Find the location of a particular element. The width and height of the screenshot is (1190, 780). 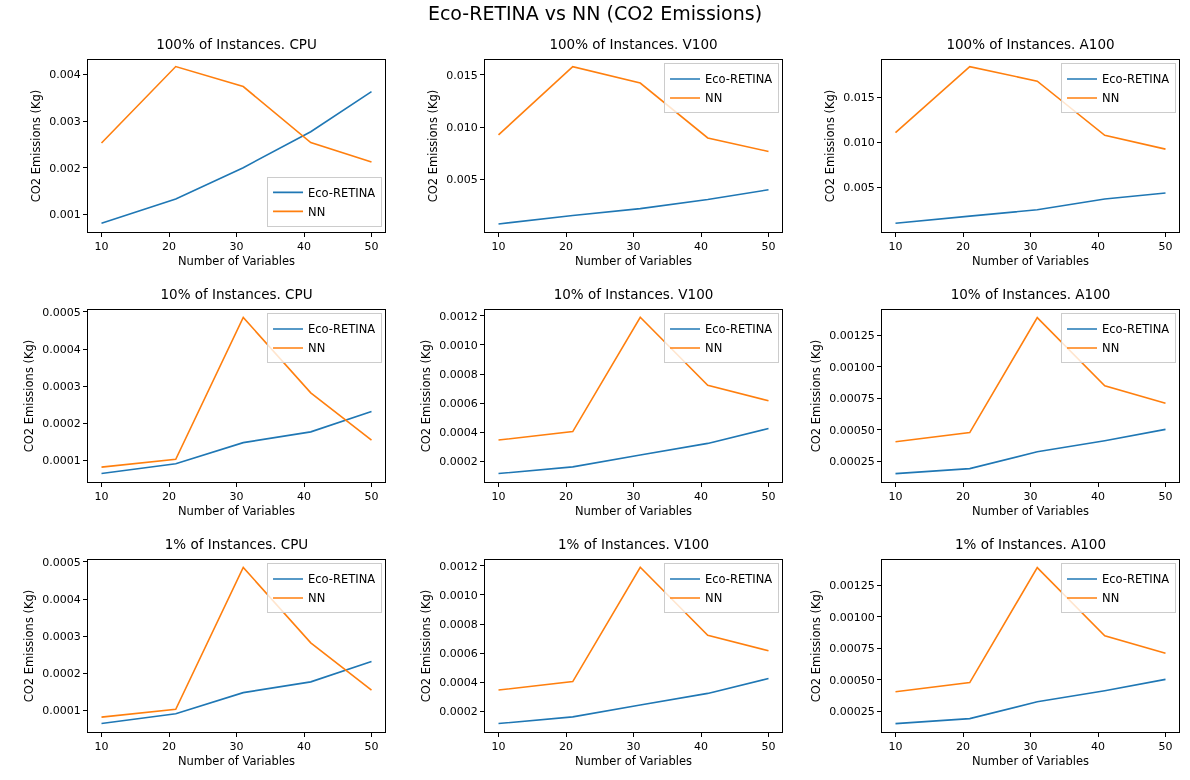

chart-title: 10% of Instances. V100 is located at coordinates (633, 294).